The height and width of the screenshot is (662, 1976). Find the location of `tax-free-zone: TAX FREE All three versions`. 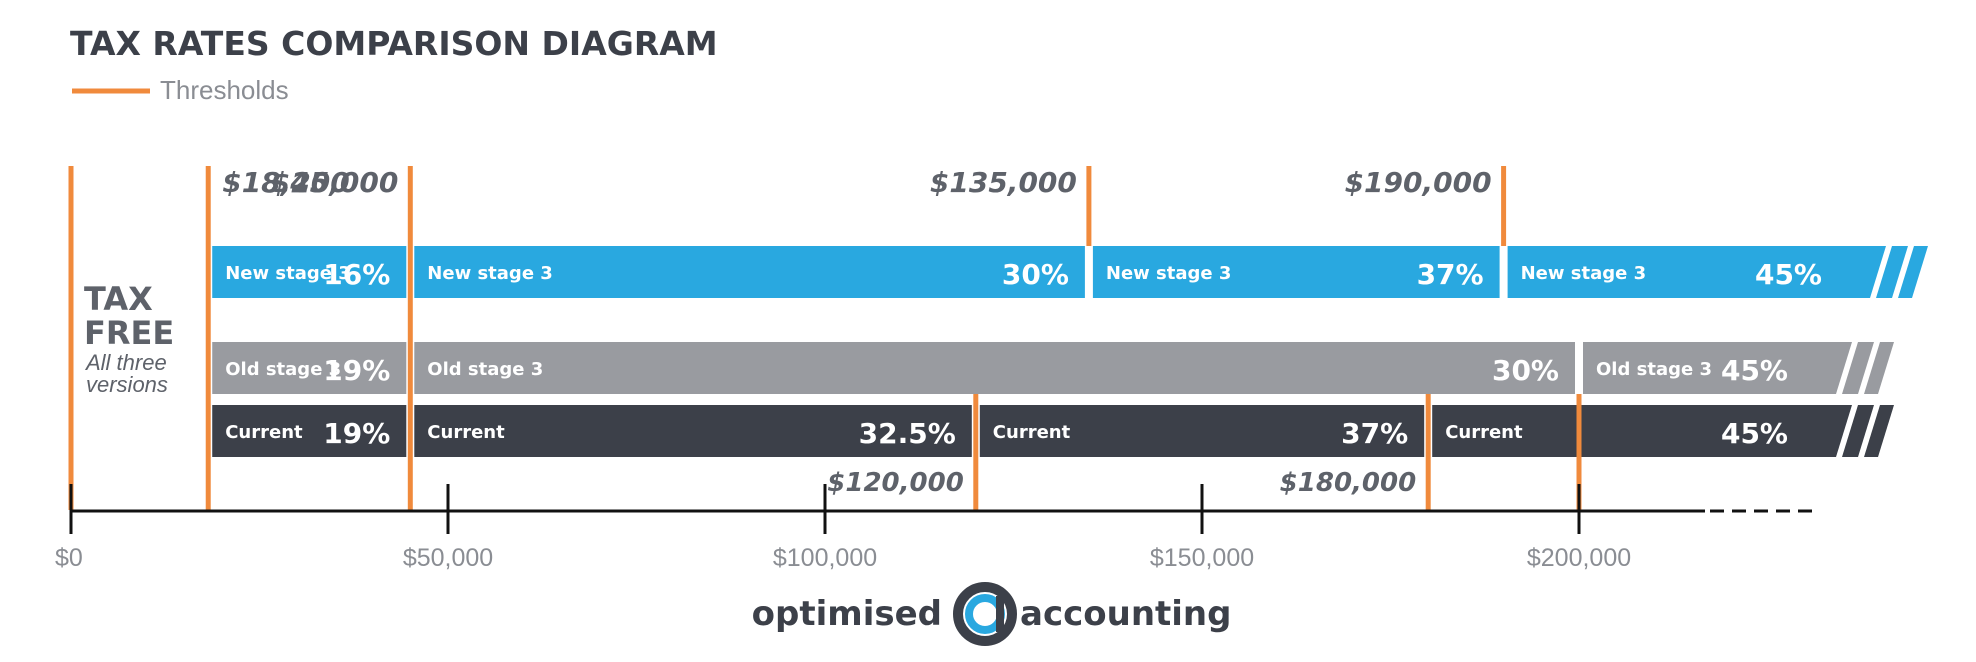

tax-free-zone: TAX FREE All three versions is located at coordinates (129, 338).